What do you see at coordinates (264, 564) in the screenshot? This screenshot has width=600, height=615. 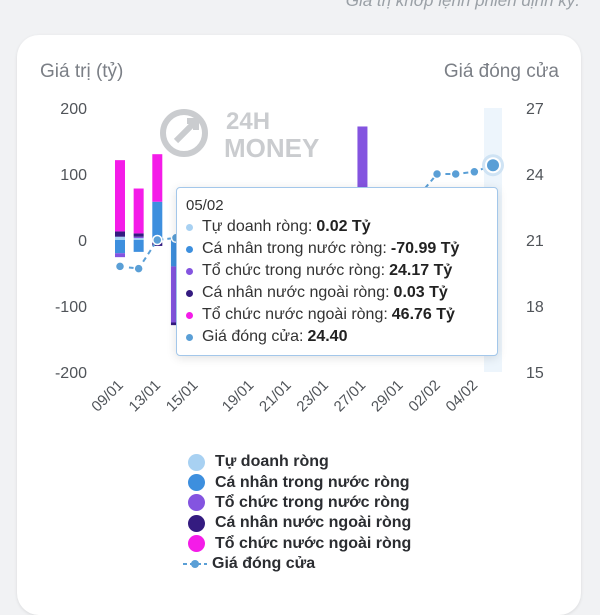 I see `legend-label: Giá đóng cửa` at bounding box center [264, 564].